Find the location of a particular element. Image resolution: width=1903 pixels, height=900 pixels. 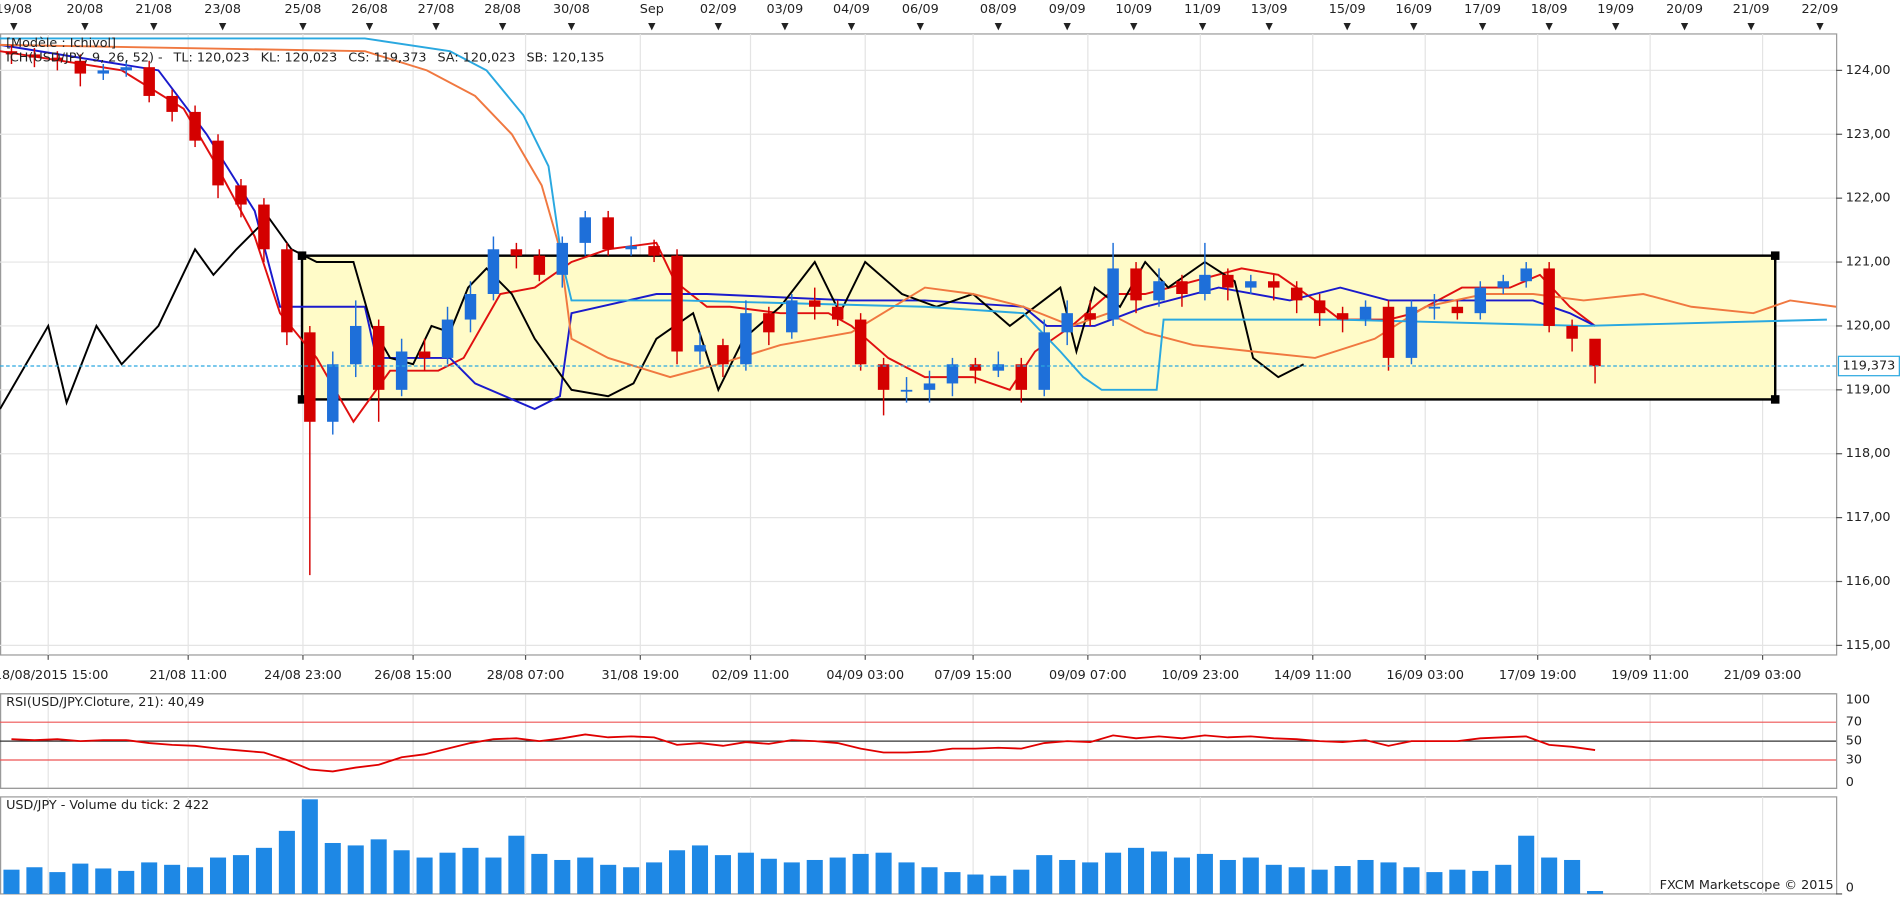

top-x-tick-label: 06/09 is located at coordinates (920, 9).